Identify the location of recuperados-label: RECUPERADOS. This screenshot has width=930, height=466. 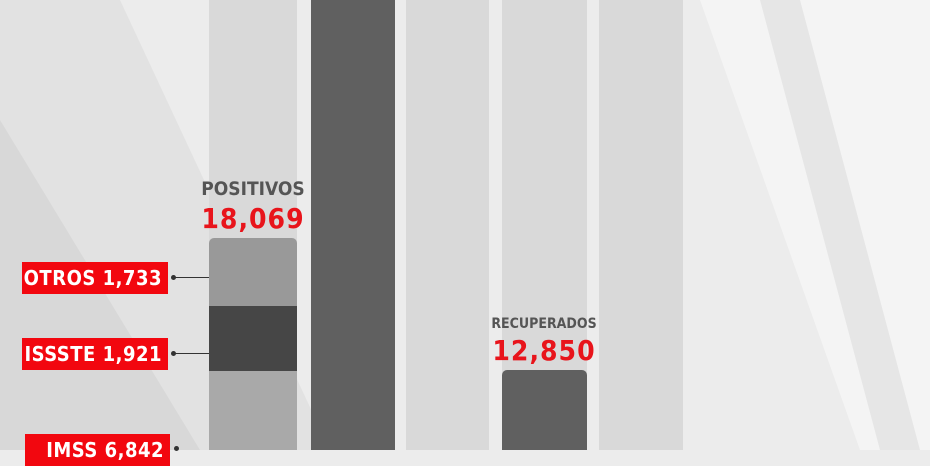
(544, 324).